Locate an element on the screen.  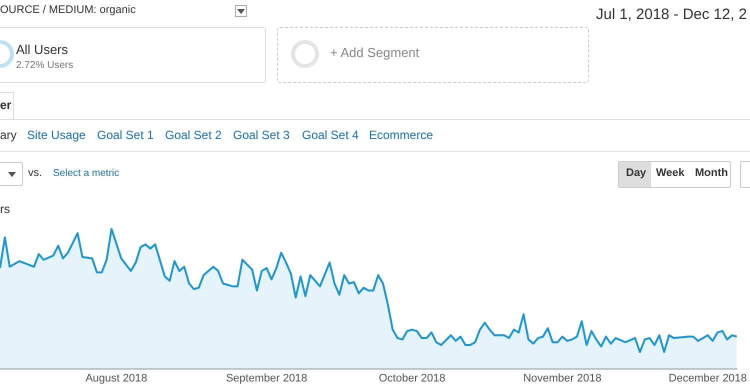
text: + Add Segment is located at coordinates (375, 52).